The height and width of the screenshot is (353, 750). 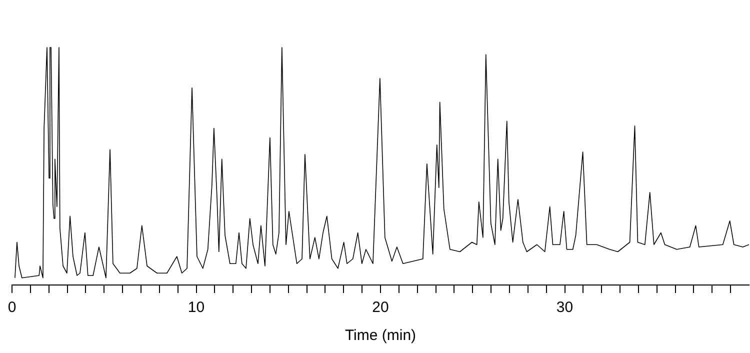 I want to click on x-tick-label: 10, so click(x=196, y=307).